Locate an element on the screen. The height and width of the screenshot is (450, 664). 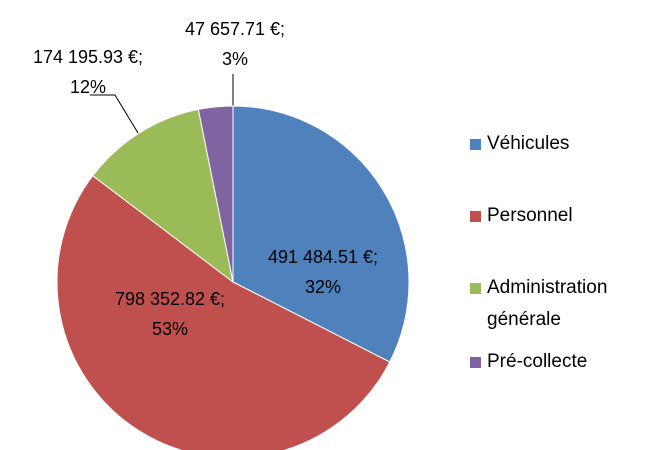
legend-item: Pré-collecte is located at coordinates (565, 362).